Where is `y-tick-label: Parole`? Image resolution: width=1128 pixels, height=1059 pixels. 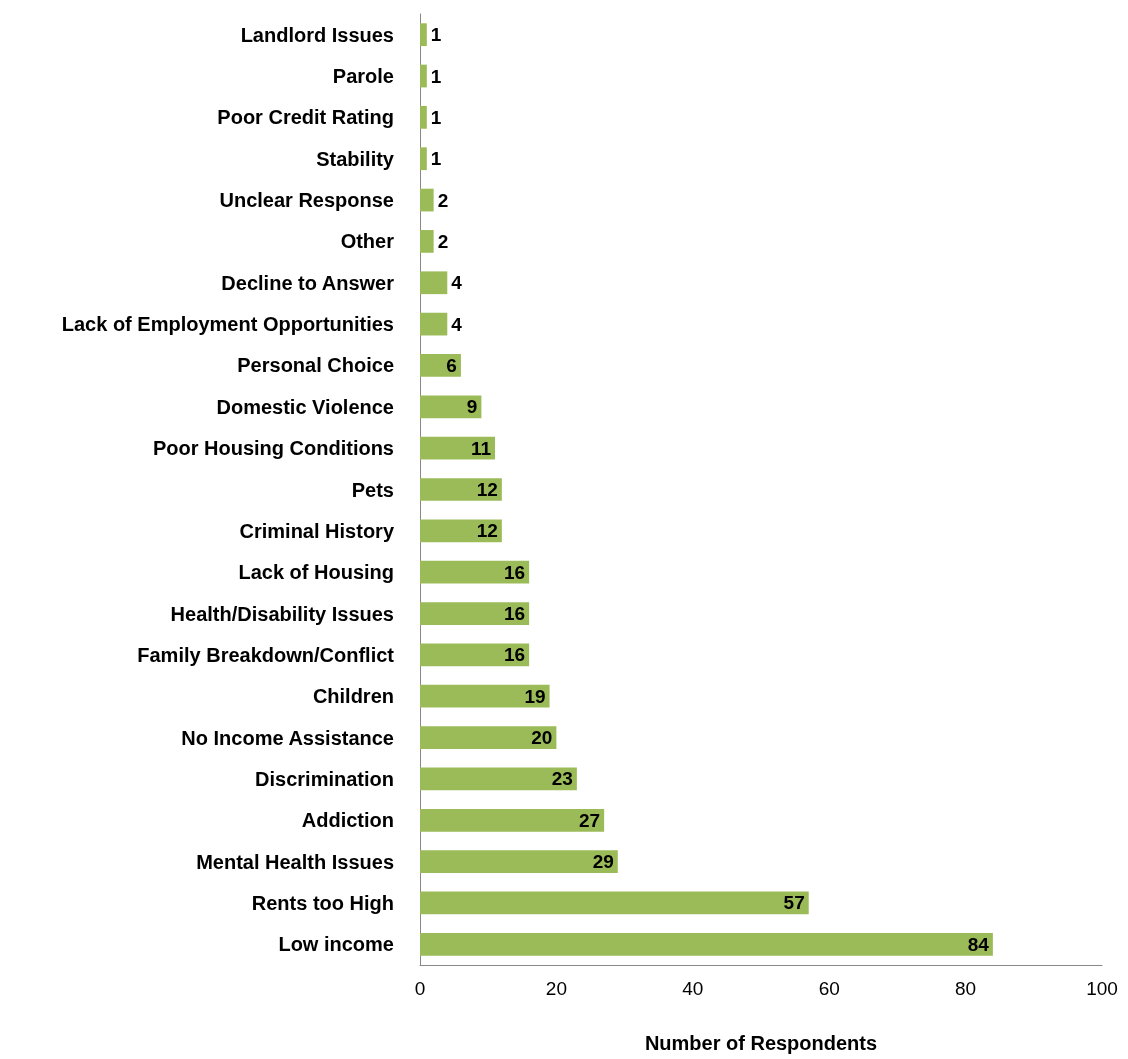 y-tick-label: Parole is located at coordinates (363, 76).